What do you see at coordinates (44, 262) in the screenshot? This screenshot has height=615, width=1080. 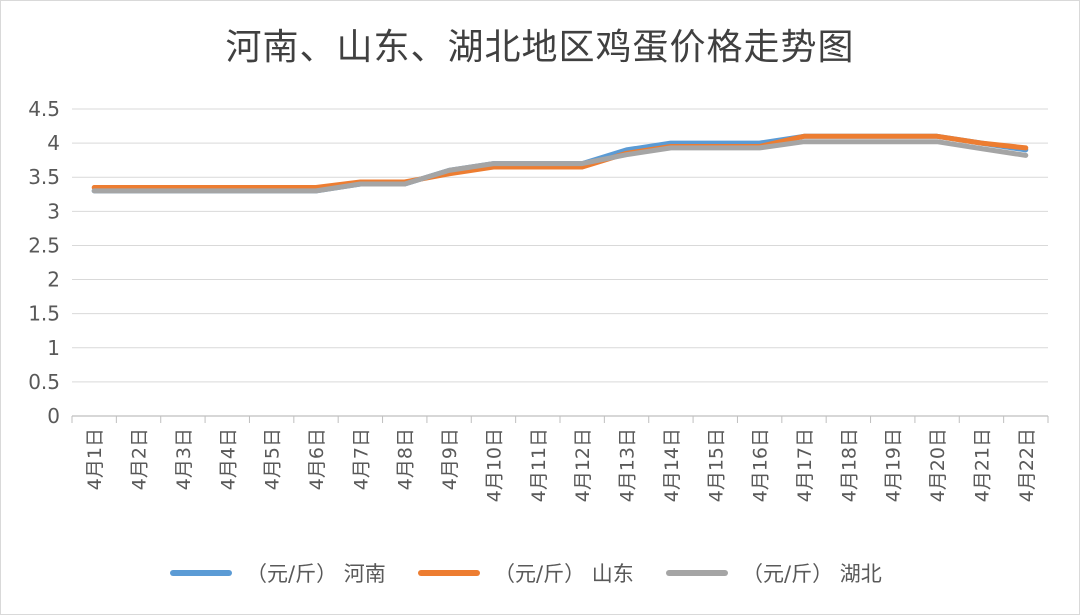 I see `y-axis-ticks: 0 0.5 1 1.5 2 2.5 3 3.5 4 4.5` at bounding box center [44, 262].